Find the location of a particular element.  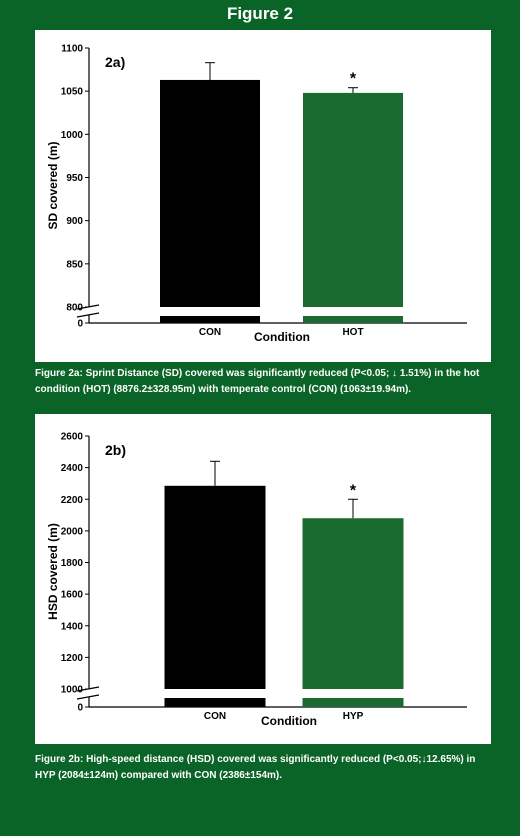

y-tick-label: 2600 is located at coordinates (72, 437).